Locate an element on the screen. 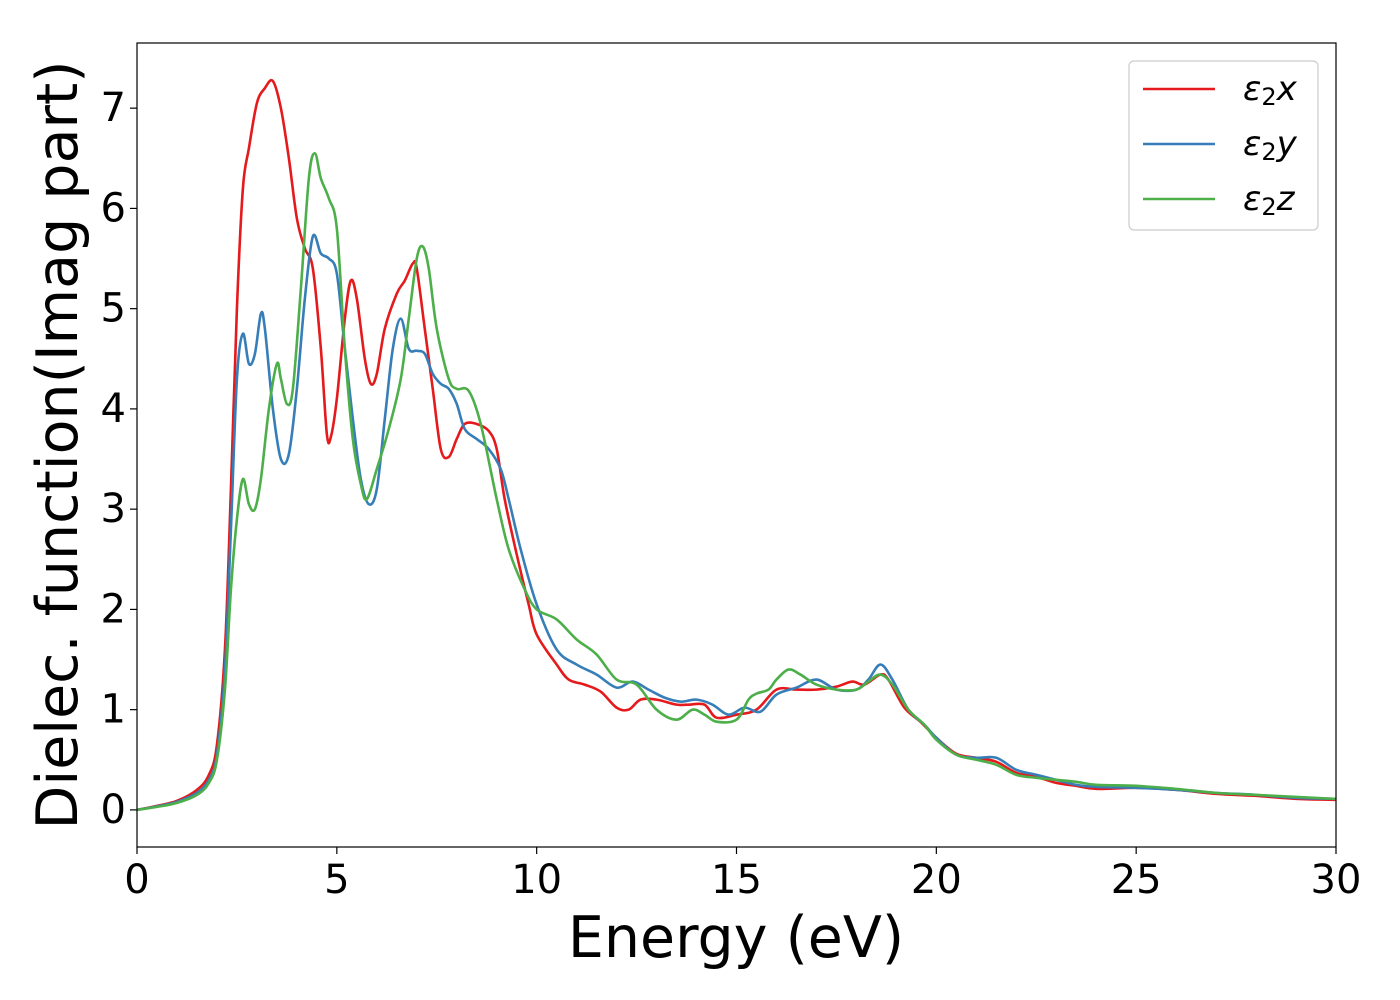 The image size is (1400, 1000). x-tick-label: 20 is located at coordinates (936, 880).